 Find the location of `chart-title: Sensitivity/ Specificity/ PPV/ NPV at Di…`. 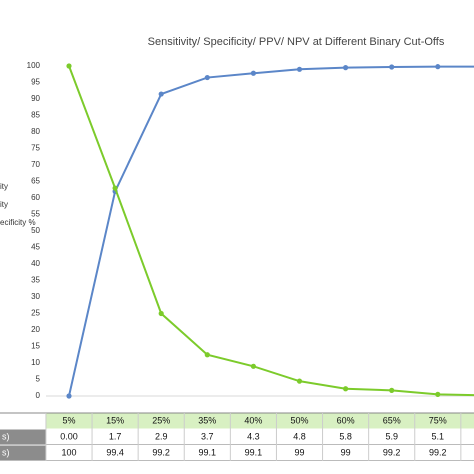

chart-title: Sensitivity/ Specificity/ PPV/ NPV at Di… is located at coordinates (296, 42).